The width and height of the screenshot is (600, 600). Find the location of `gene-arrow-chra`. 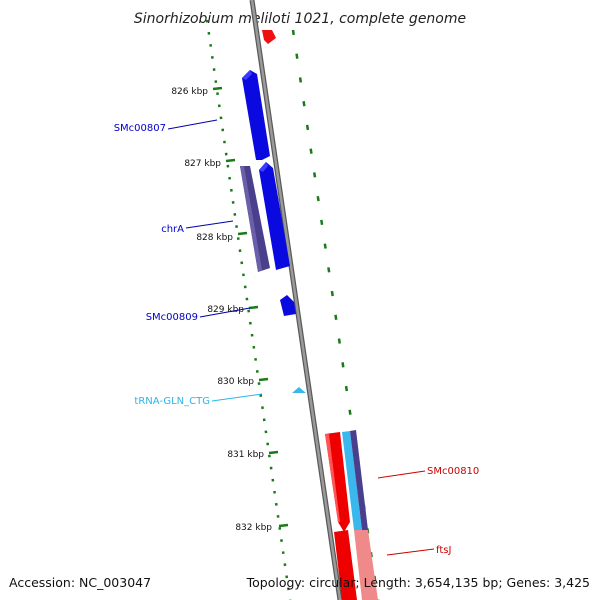

gene-arrow-chra is located at coordinates (274, 216).